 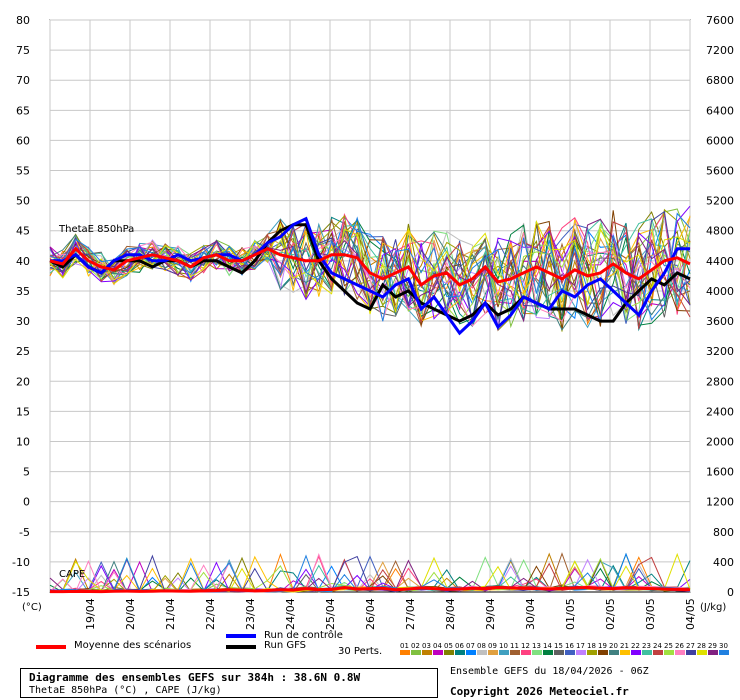 I want to click on left-tick-label: -10, so click(x=21, y=562).